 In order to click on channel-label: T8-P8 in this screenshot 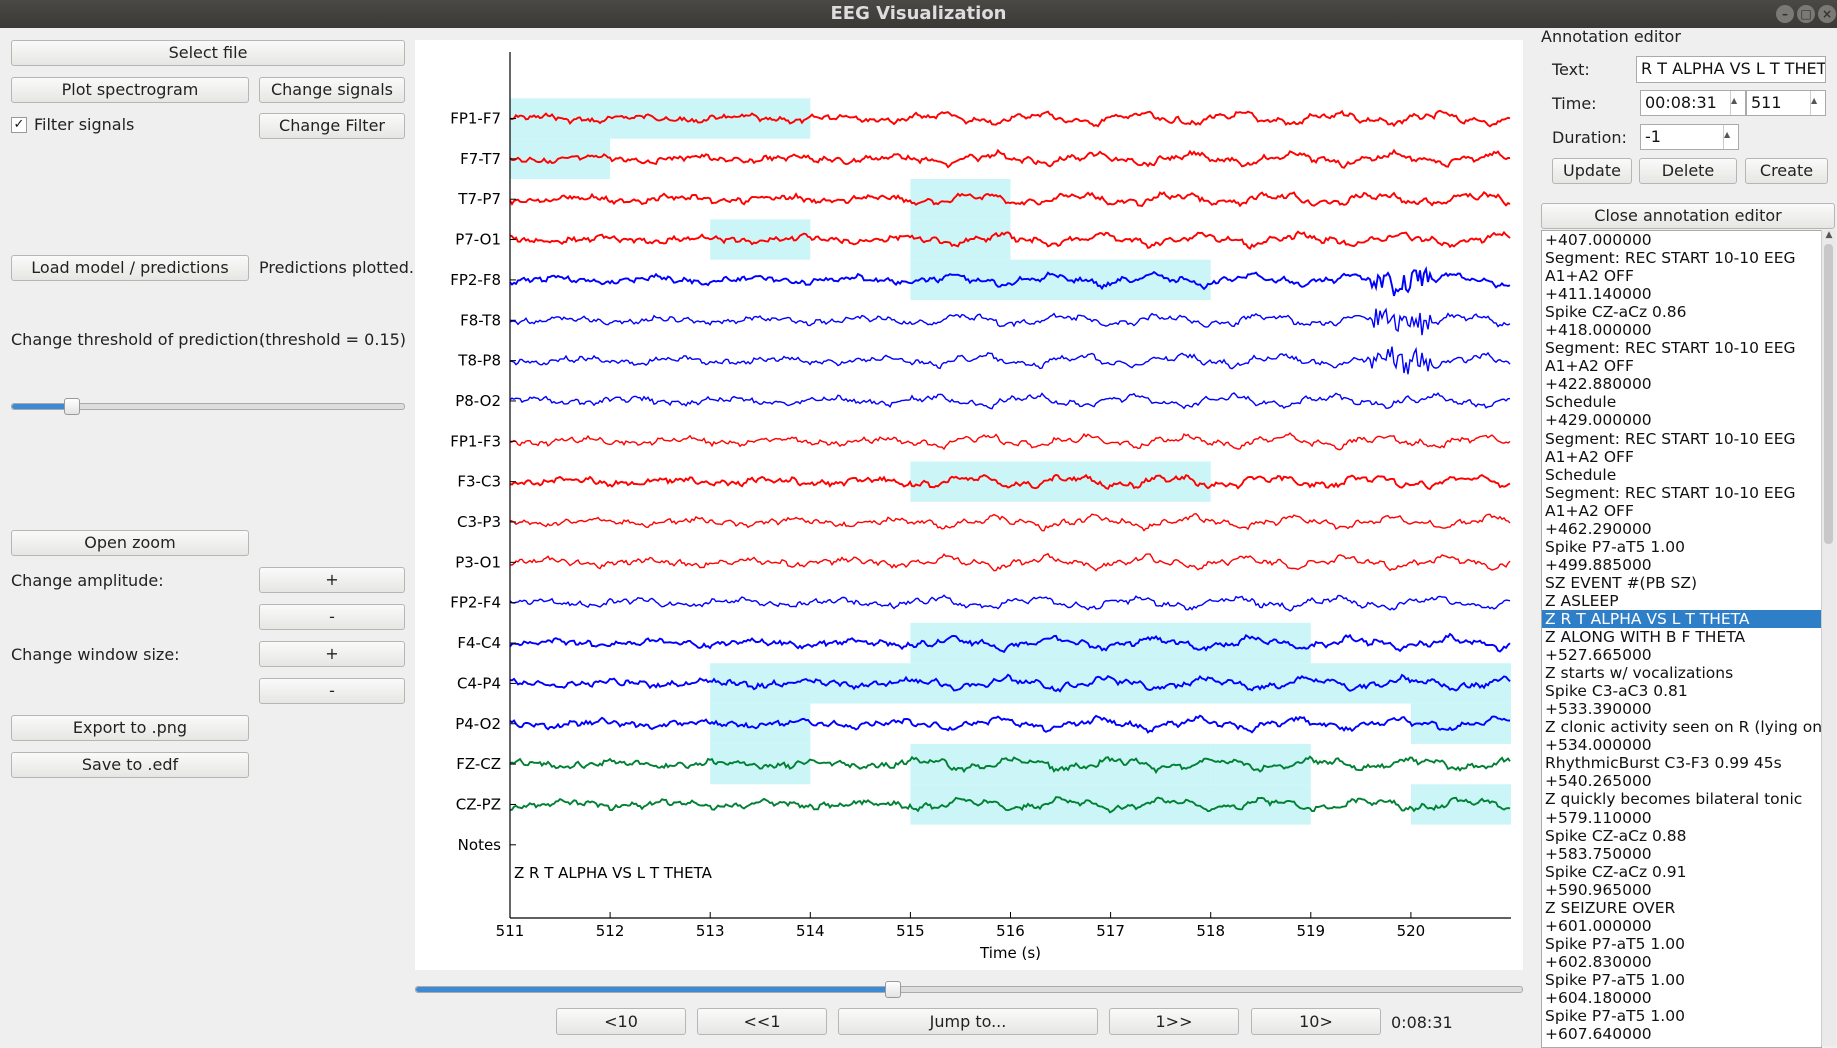, I will do `click(479, 361)`.